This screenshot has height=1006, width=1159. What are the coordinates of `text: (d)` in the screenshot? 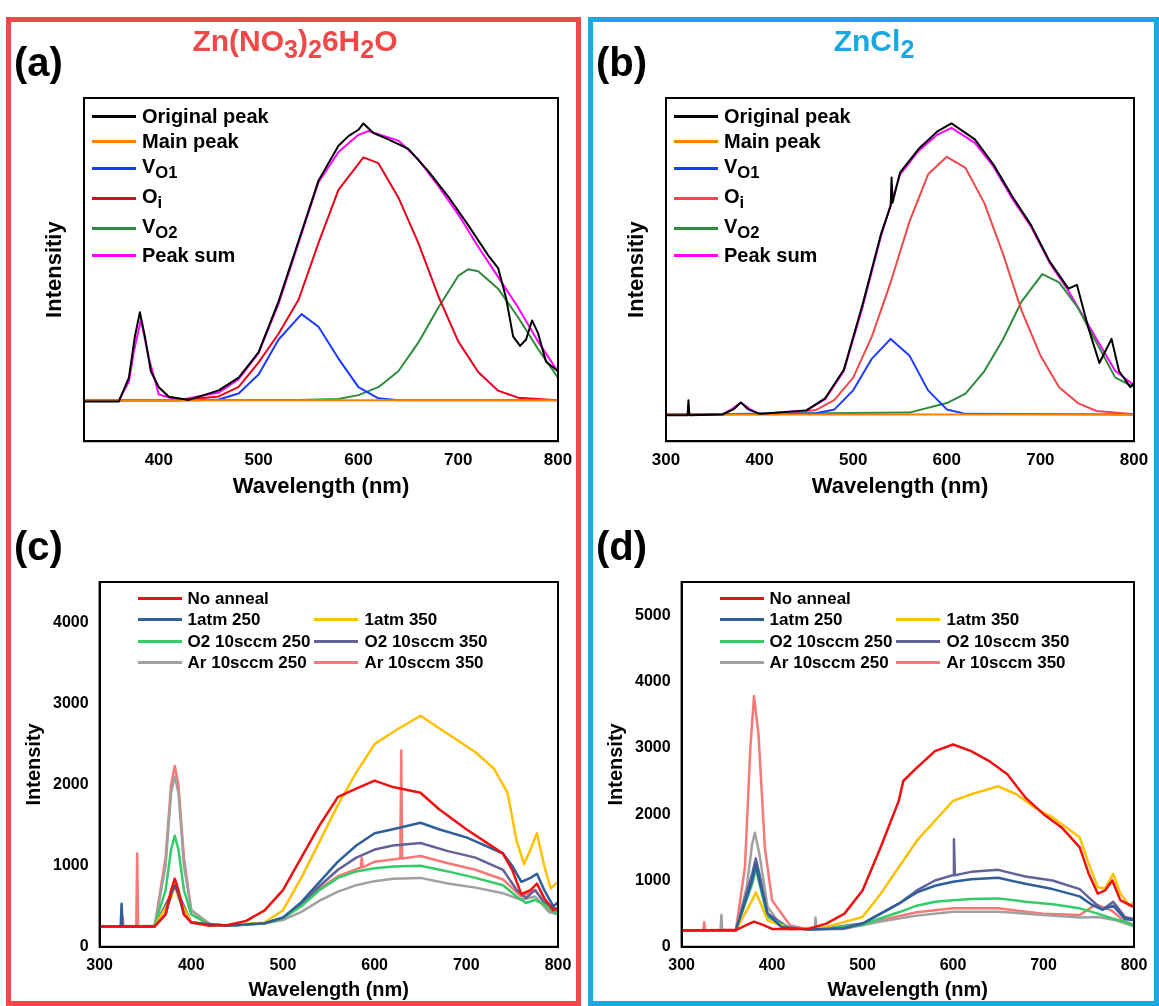 It's located at (622, 546).